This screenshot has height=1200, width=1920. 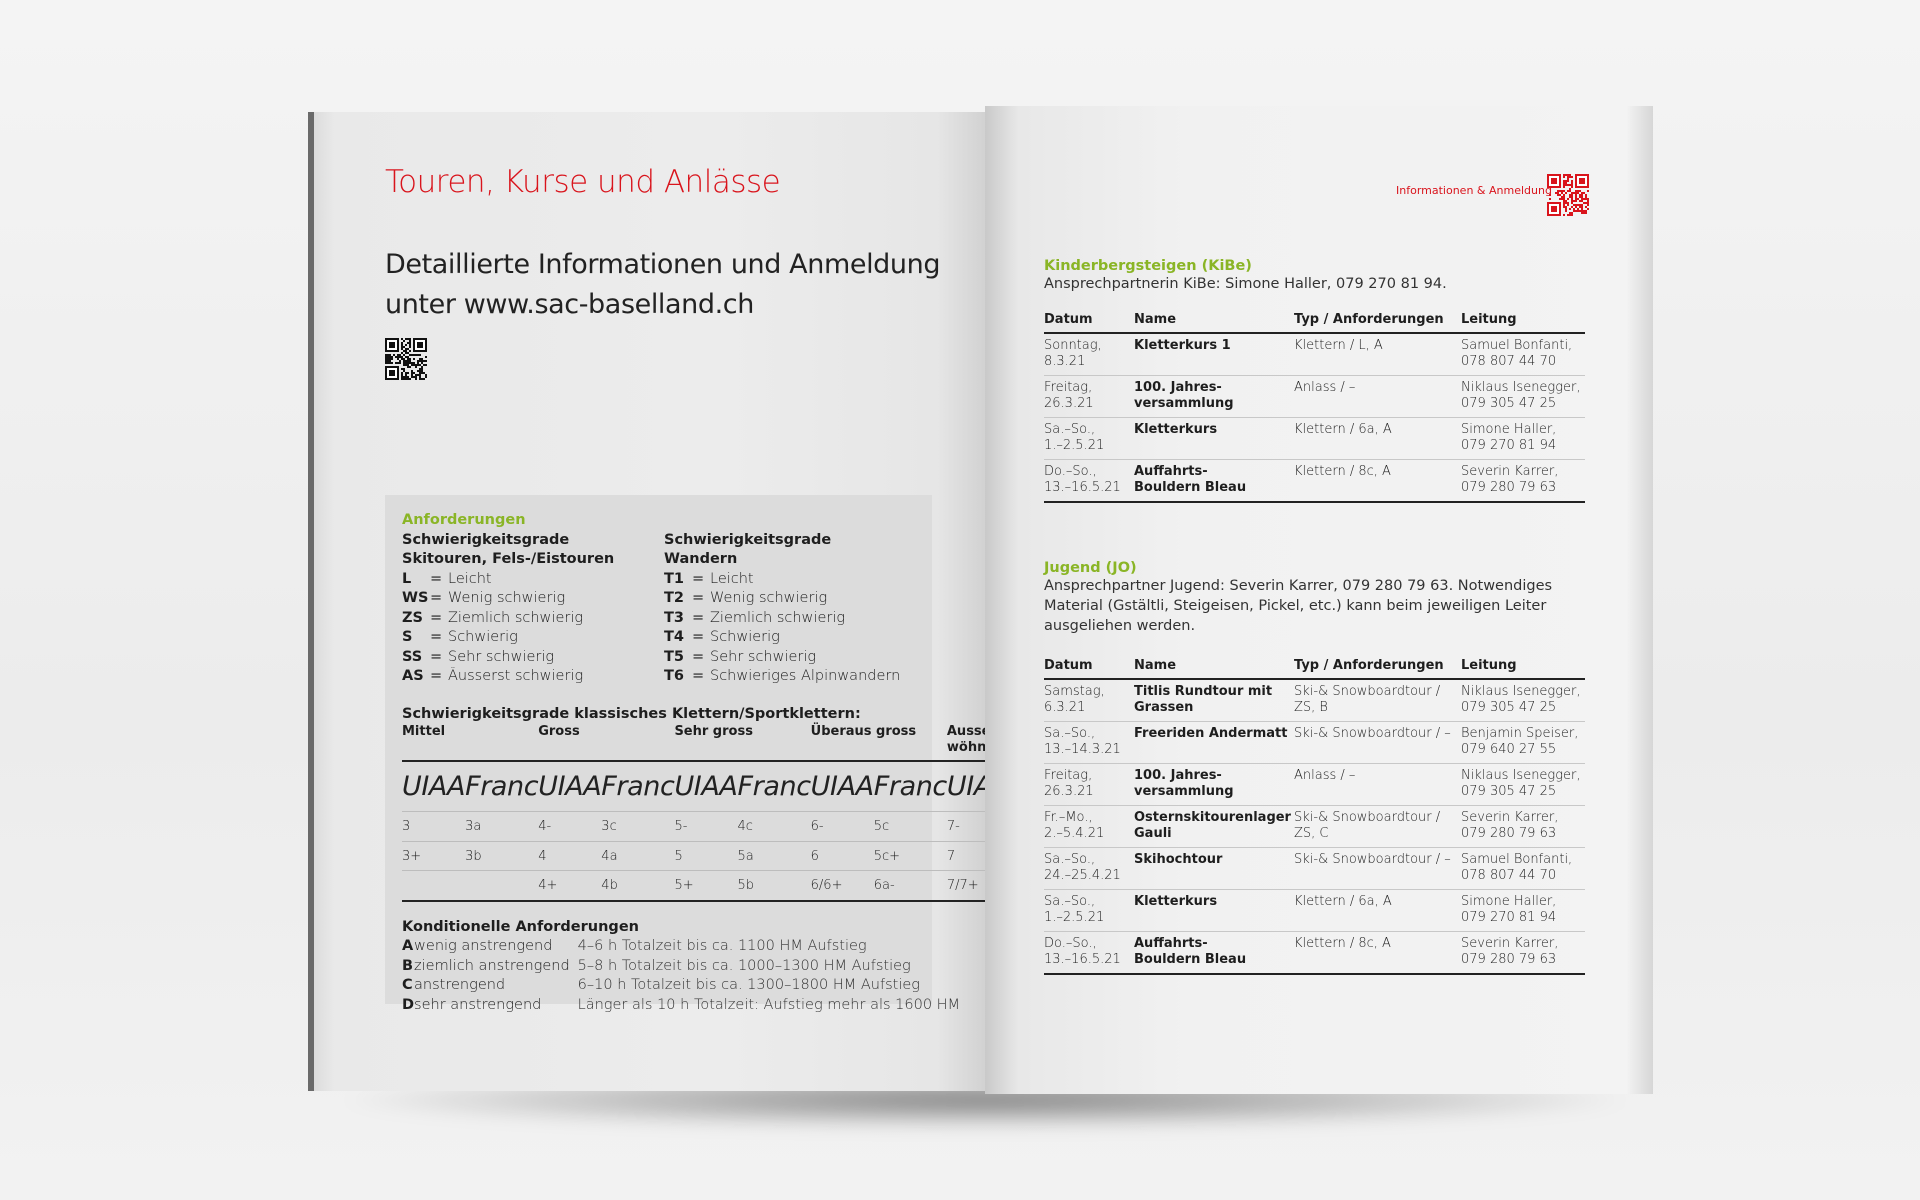 I want to click on leitung-cell-line: 079 280 79 63, so click(x=1509, y=487).